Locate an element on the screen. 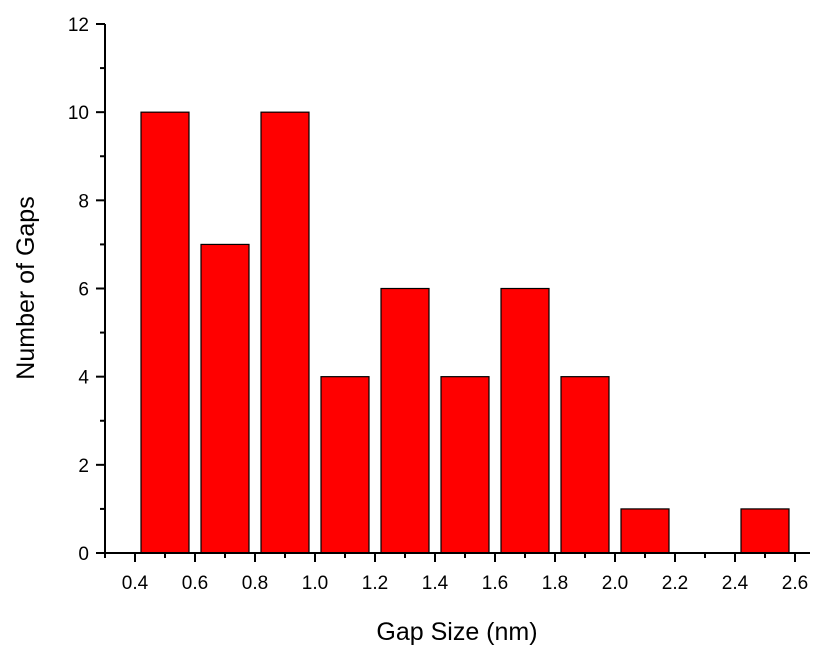 The width and height of the screenshot is (820, 647). x-tick-label-3: 1.0 is located at coordinates (315, 583).